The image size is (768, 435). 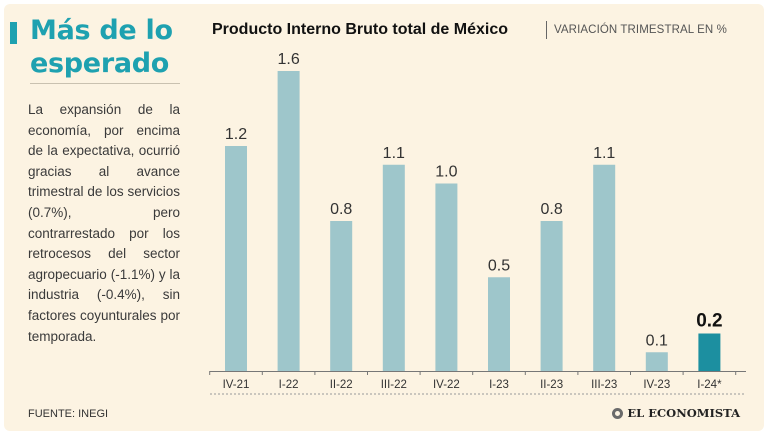 What do you see at coordinates (341, 209) in the screenshot?
I see `data-label-II-22: 0.8` at bounding box center [341, 209].